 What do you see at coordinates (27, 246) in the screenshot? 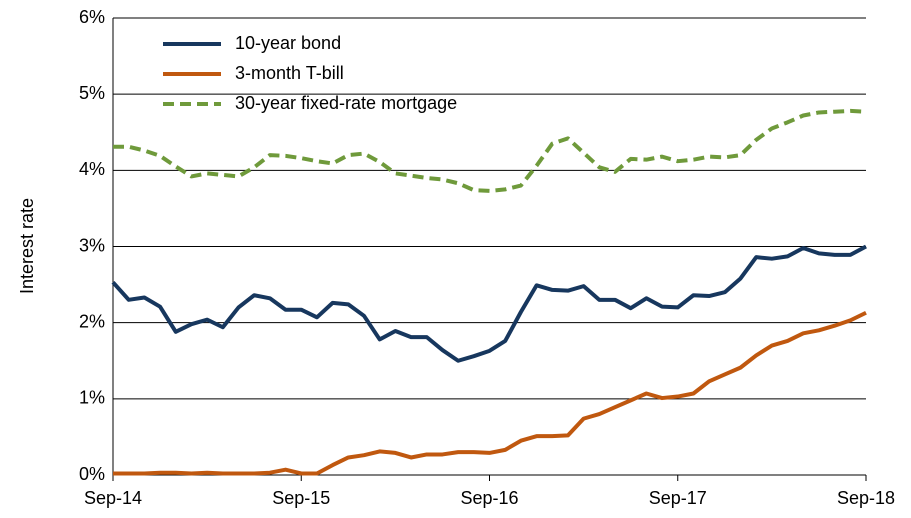
I see `y-axis-label: Interest rate` at bounding box center [27, 246].